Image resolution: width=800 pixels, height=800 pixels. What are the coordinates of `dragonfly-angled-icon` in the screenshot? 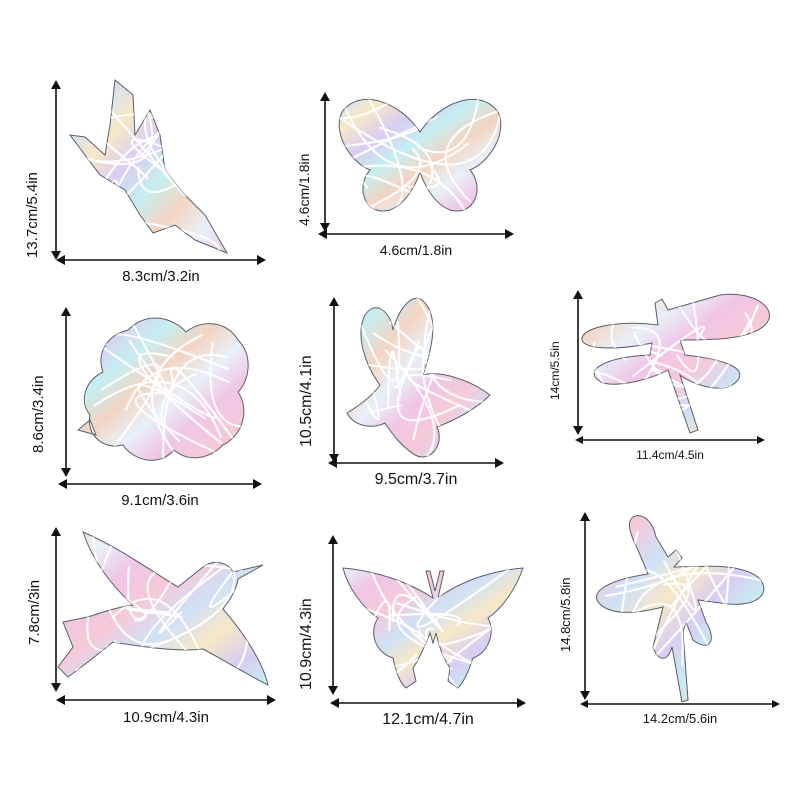 It's located at (680, 609).